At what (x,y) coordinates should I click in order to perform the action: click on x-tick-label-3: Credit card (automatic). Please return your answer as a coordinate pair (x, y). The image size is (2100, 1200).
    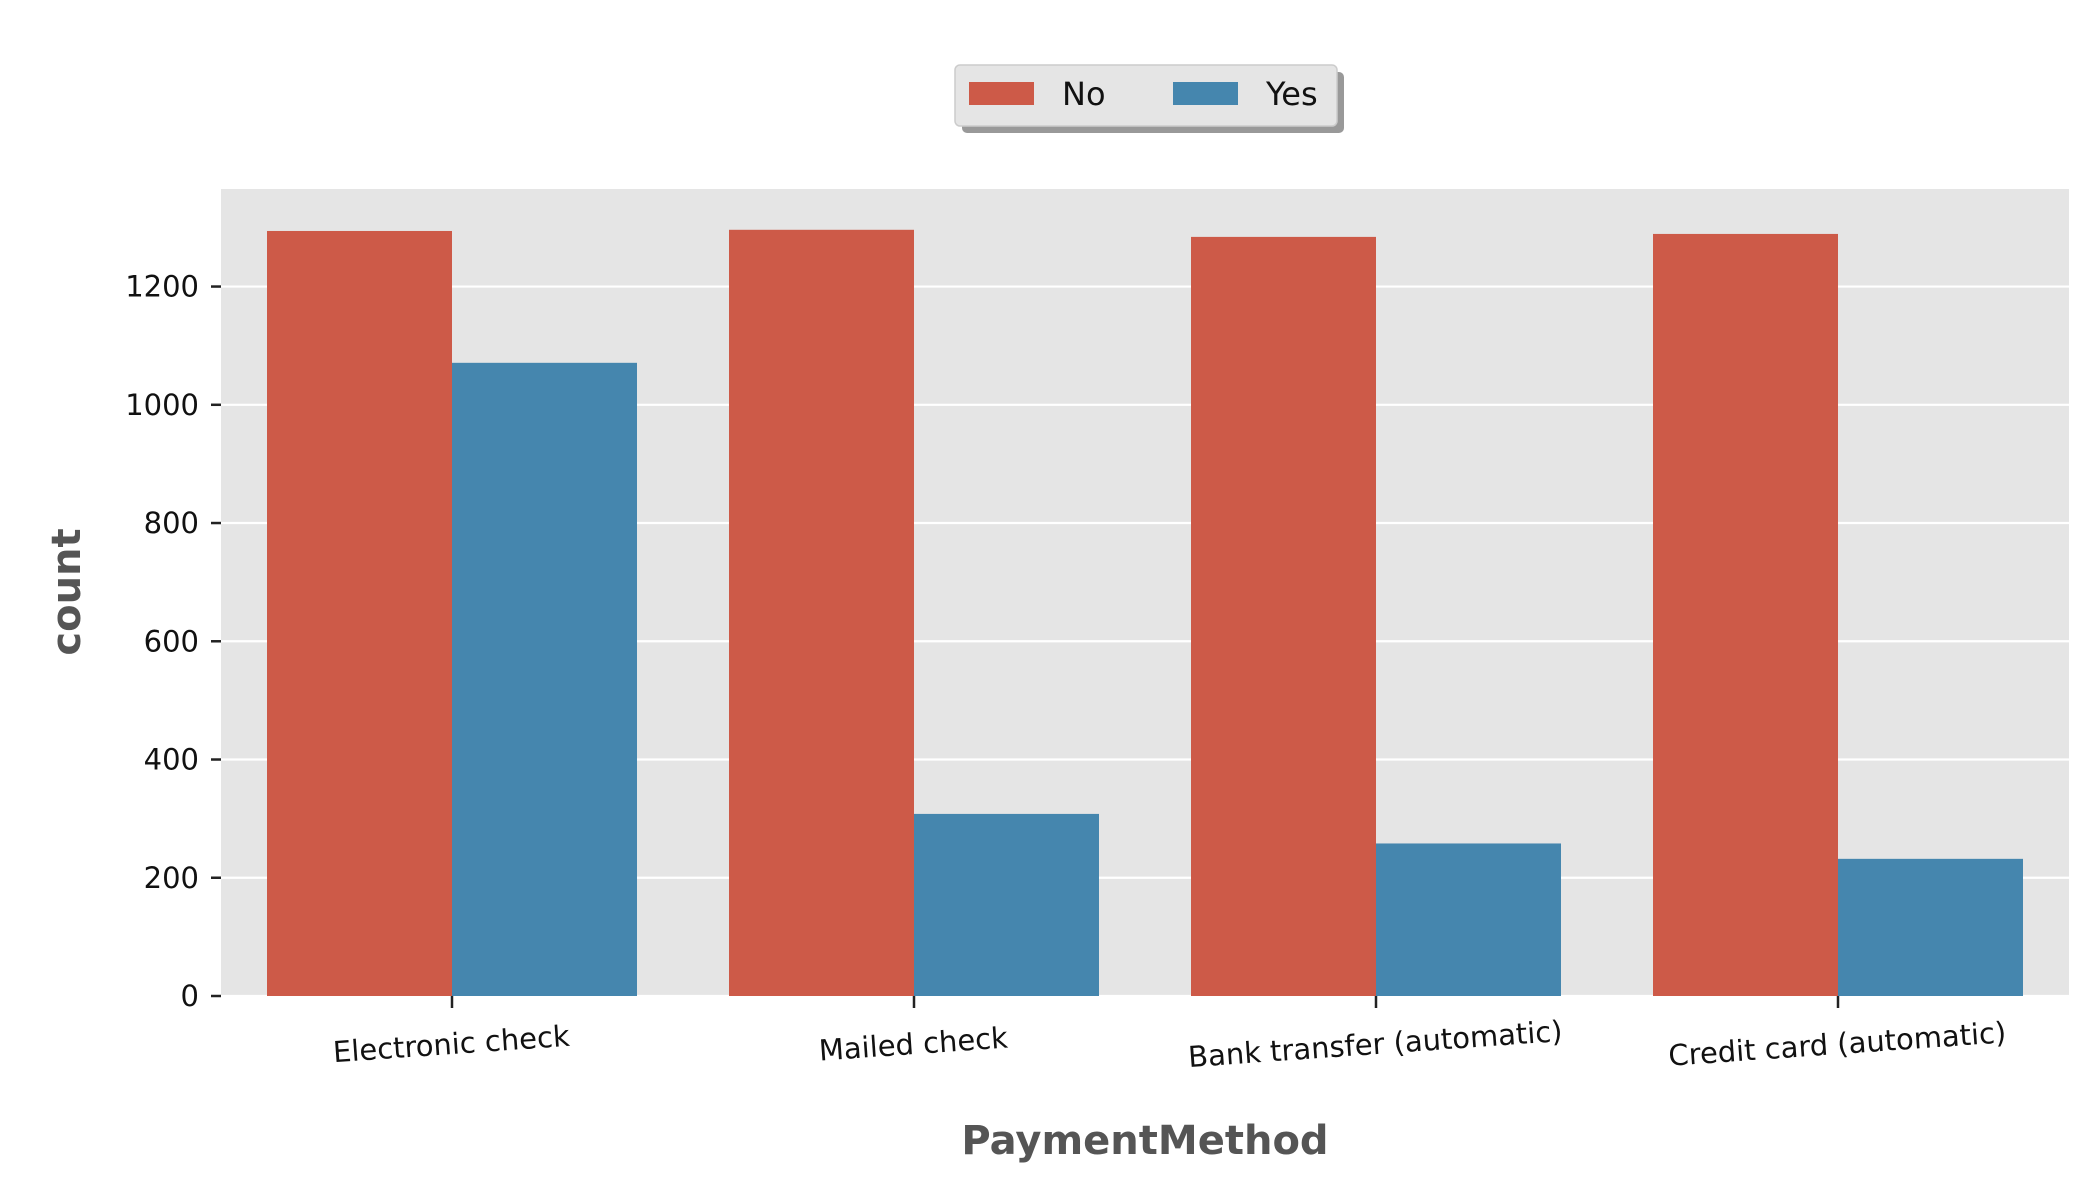
    Looking at the image, I should click on (1837, 1044).